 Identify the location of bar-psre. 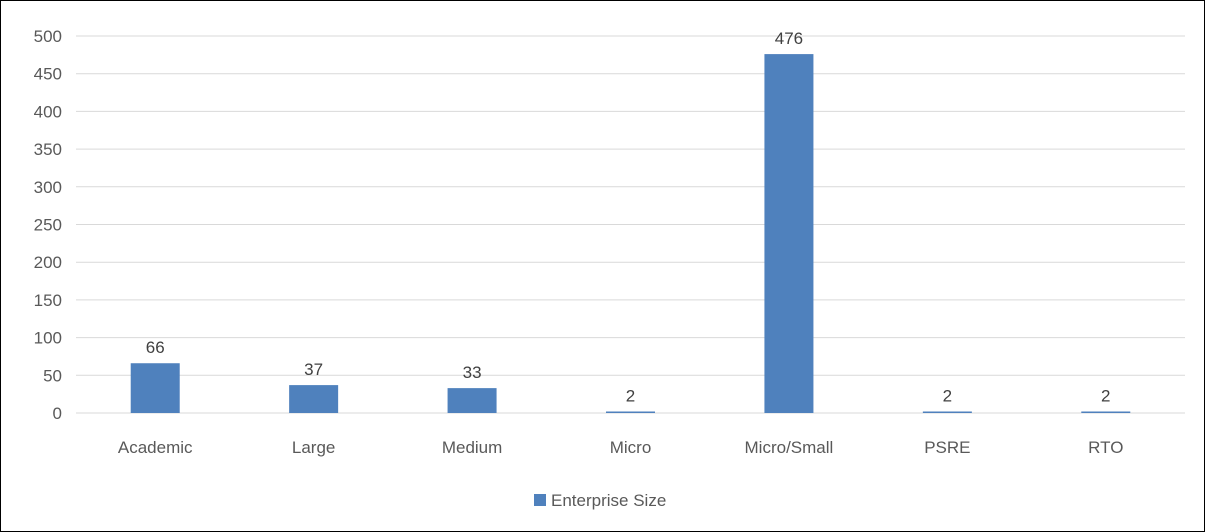
(947, 412).